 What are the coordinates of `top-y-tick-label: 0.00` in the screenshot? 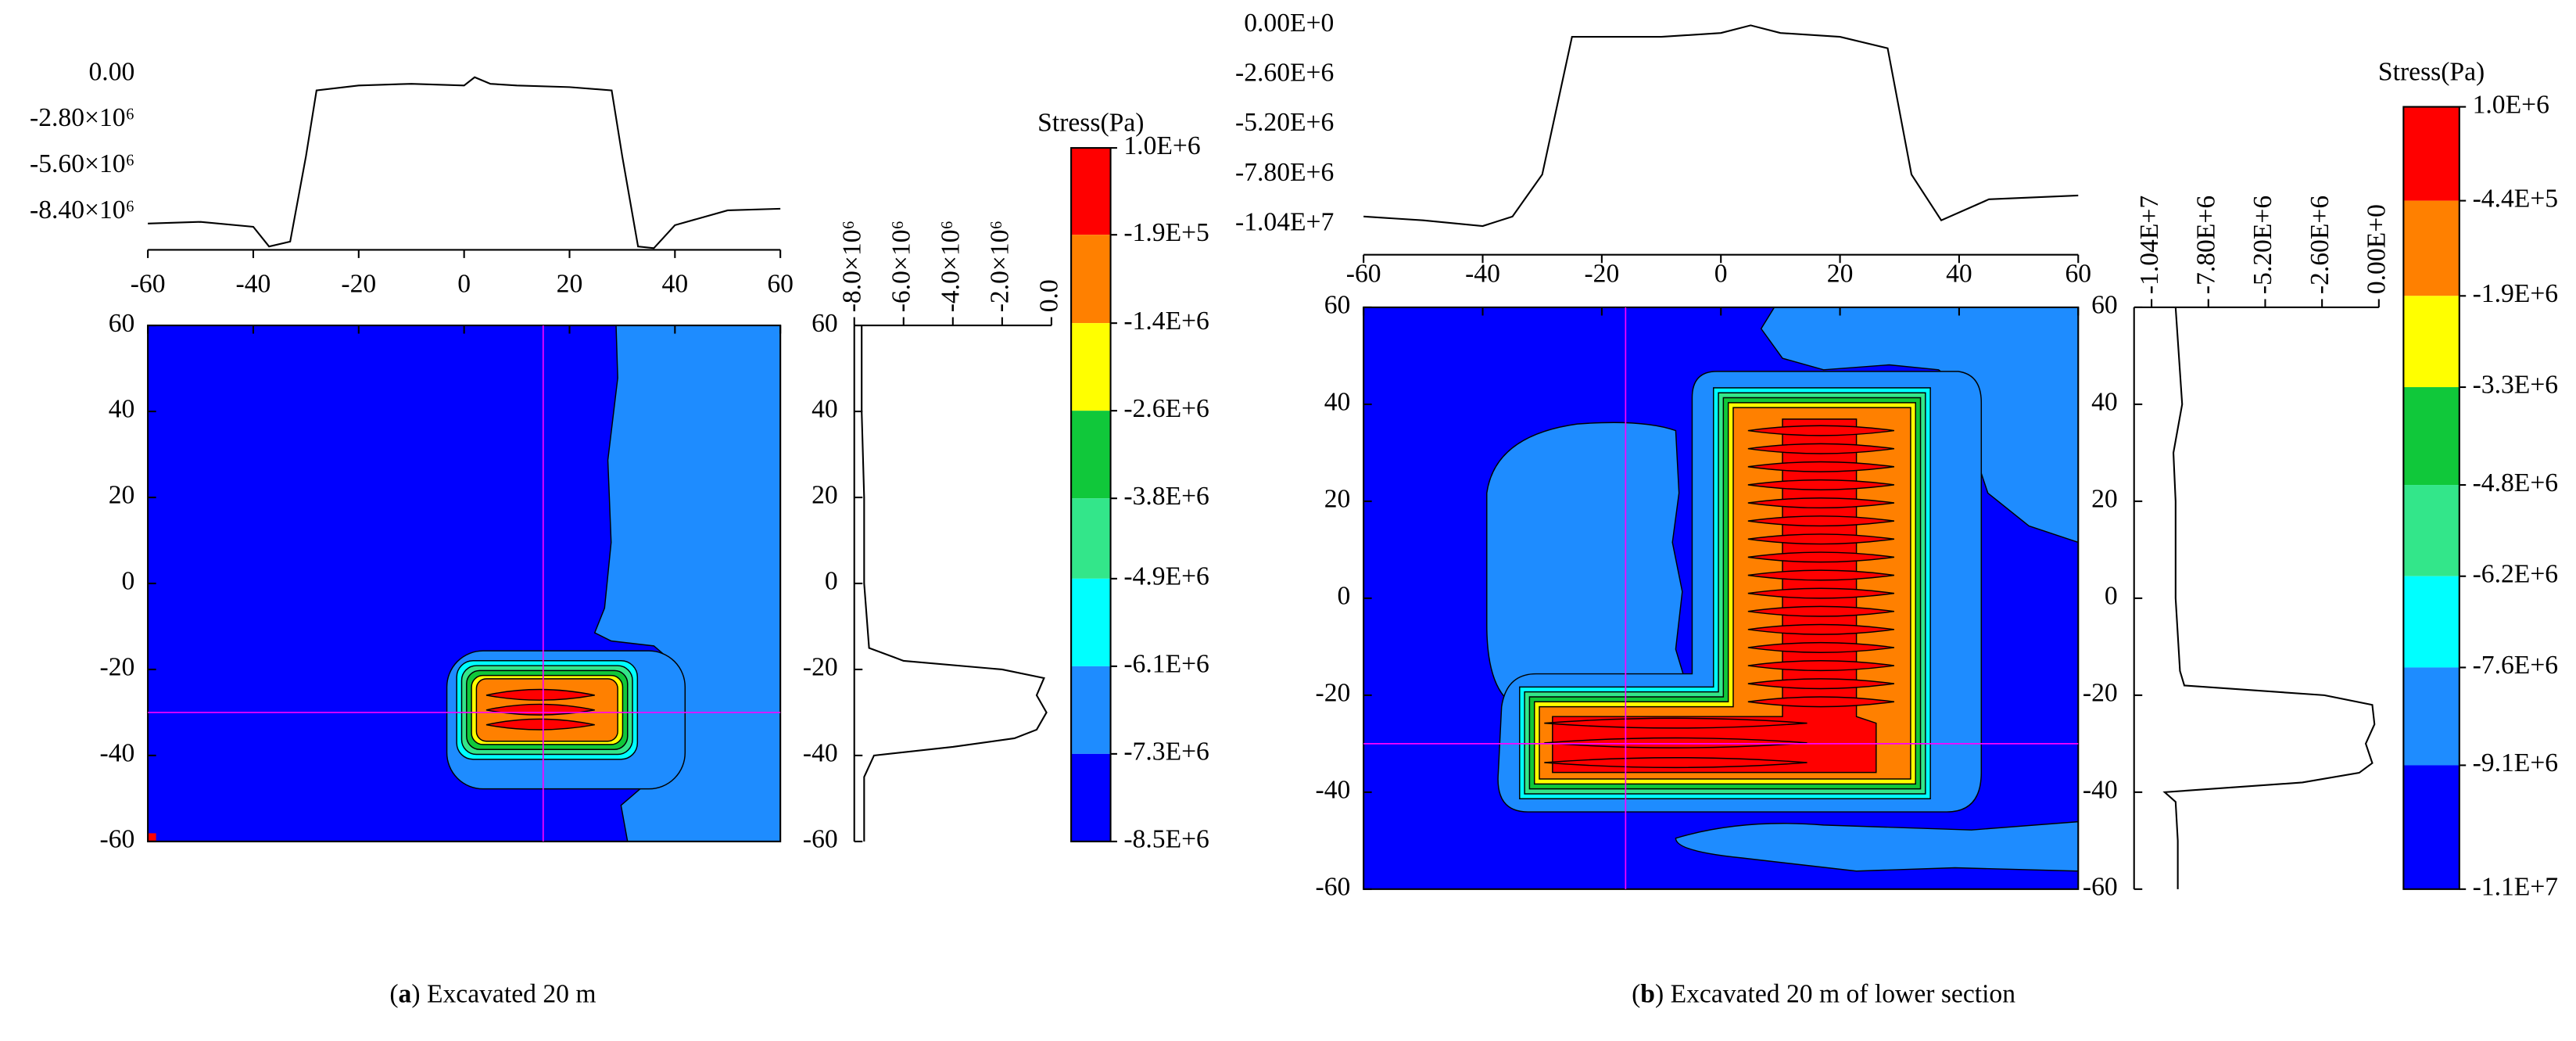 It's located at (111, 71).